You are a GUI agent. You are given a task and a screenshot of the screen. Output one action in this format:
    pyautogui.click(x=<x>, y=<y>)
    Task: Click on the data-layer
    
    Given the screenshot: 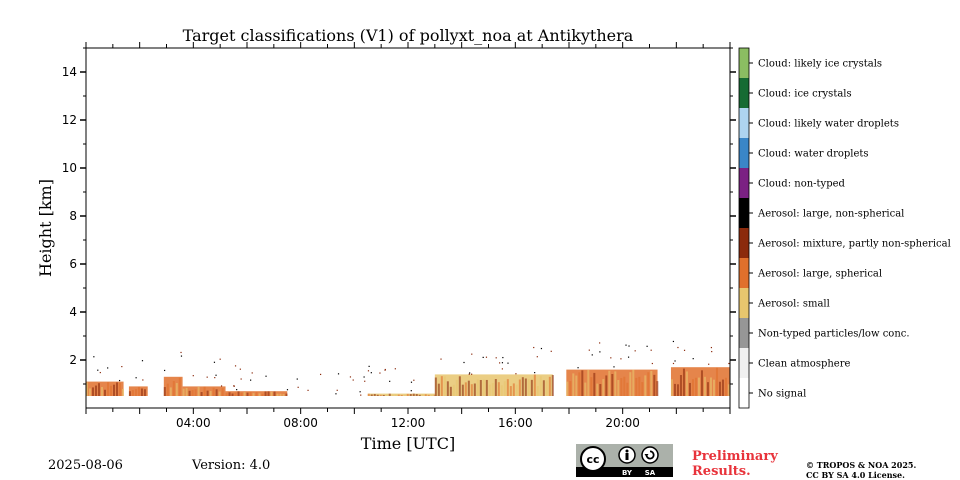 What is the action you would take?
    pyautogui.click(x=408, y=368)
    